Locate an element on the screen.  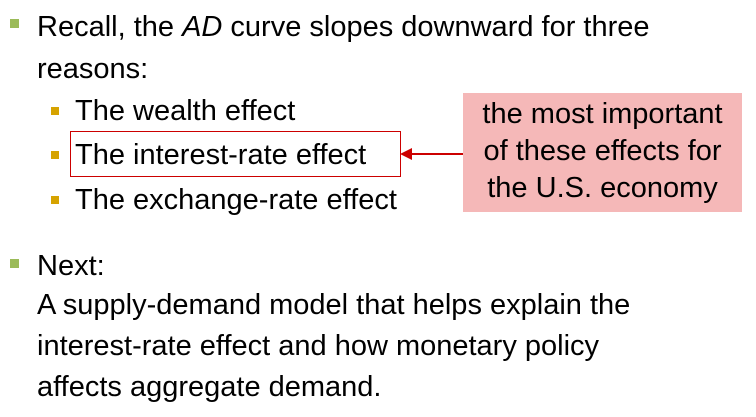
interest-rate-highlight-box is located at coordinates (235, 154).